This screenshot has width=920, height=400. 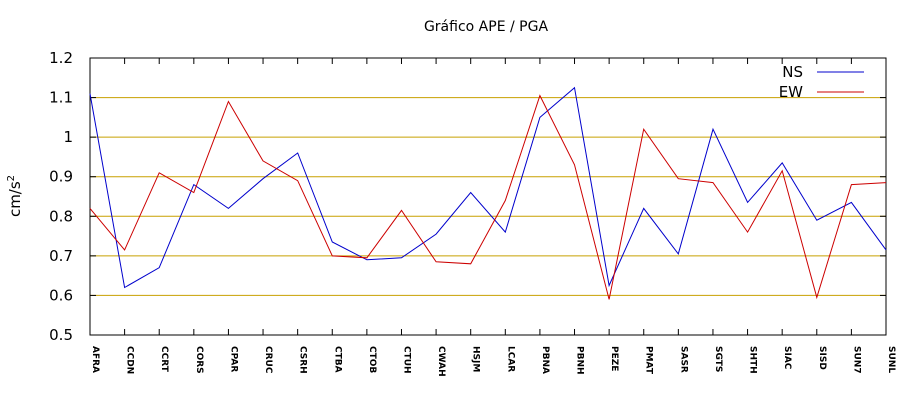 What do you see at coordinates (130, 360) in the screenshot?
I see `x-tick-label: CCDN` at bounding box center [130, 360].